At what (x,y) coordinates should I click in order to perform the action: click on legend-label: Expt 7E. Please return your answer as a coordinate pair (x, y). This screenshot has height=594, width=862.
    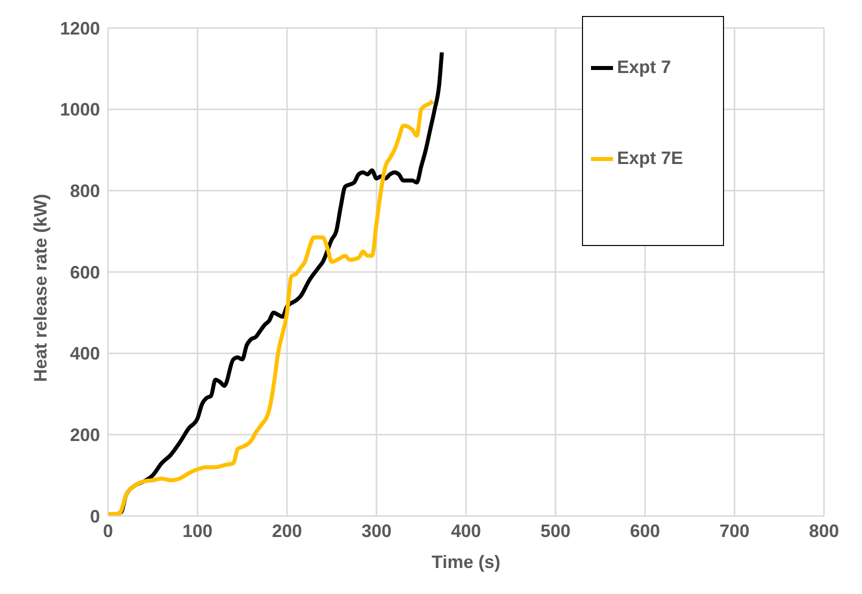
    Looking at the image, I should click on (650, 158).